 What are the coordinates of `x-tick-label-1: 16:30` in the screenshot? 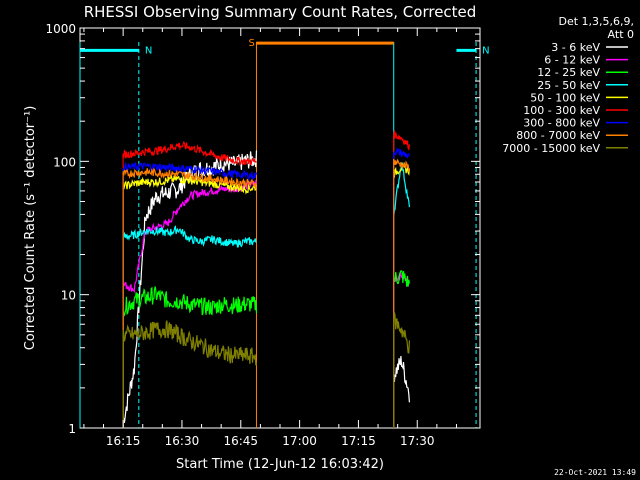 It's located at (182, 441).